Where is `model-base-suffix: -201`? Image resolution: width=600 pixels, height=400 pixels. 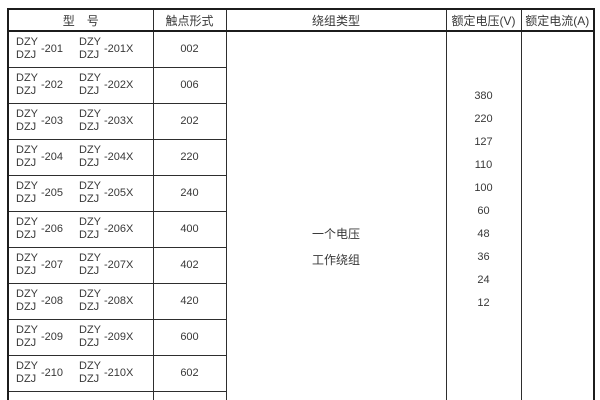 model-base-suffix: -201 is located at coordinates (52, 49).